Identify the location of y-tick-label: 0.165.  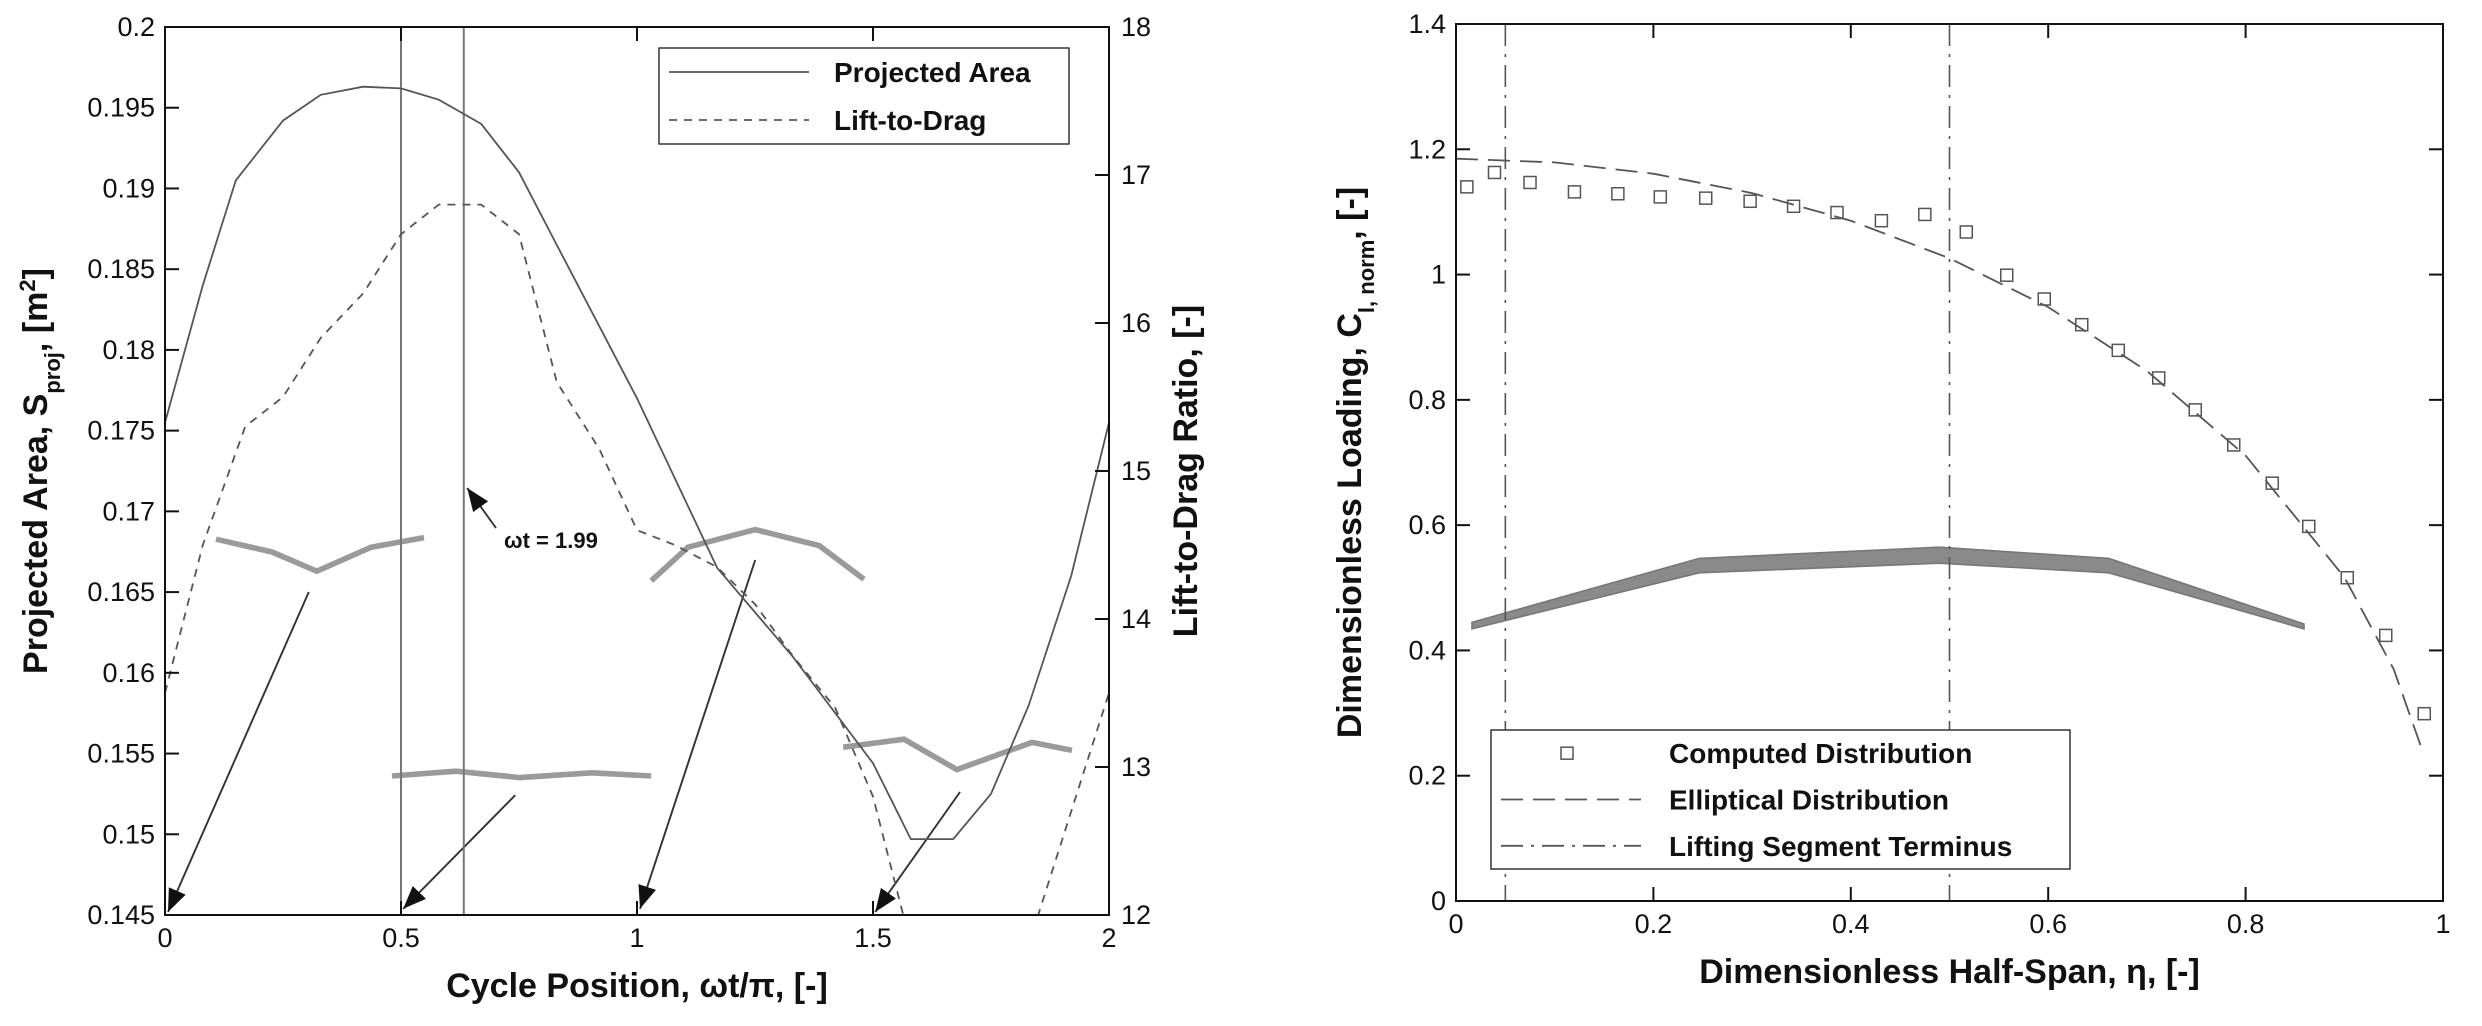
(121, 592).